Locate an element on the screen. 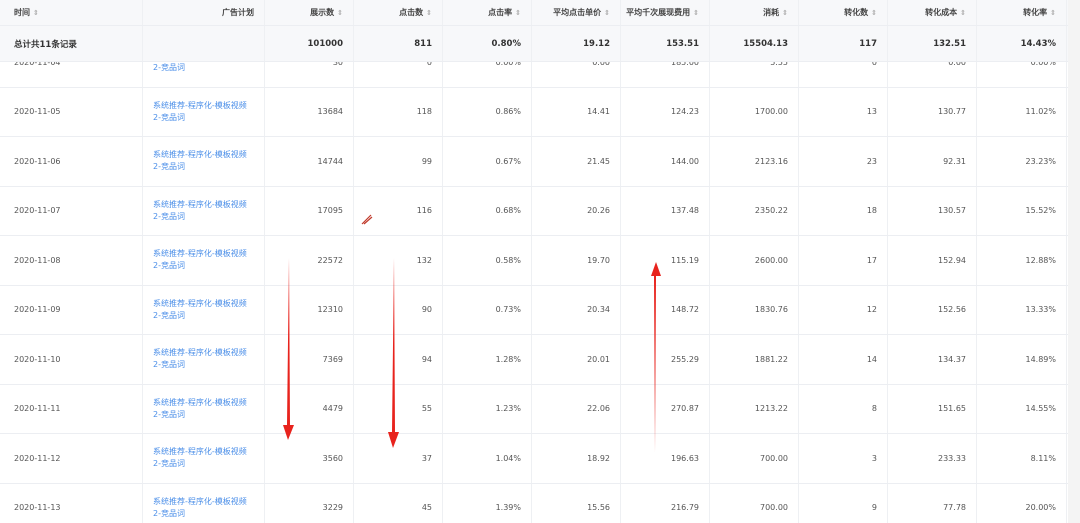 This screenshot has height=523, width=1080. column-header: 平均千次展现费用 ⇕ is located at coordinates (665, 12).